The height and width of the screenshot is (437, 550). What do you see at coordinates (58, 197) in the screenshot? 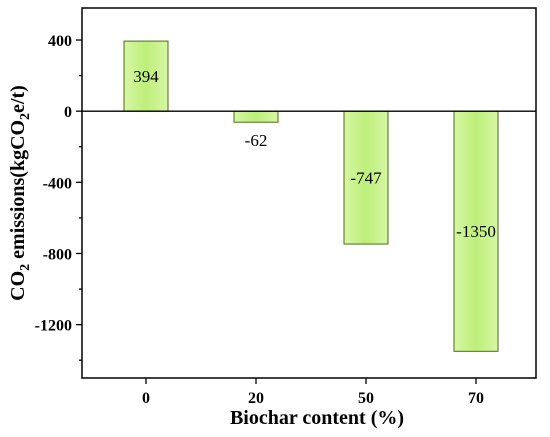
I see `y-ticks: -1200 -800 -400 0 400` at bounding box center [58, 197].